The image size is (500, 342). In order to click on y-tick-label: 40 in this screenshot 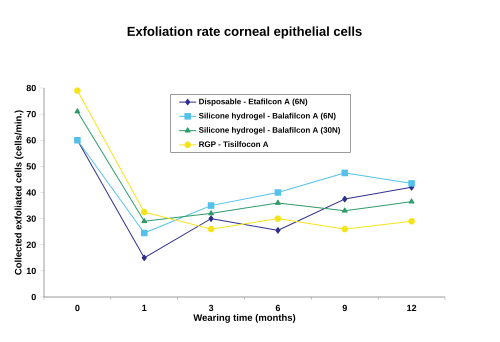, I will do `click(31, 192)`.